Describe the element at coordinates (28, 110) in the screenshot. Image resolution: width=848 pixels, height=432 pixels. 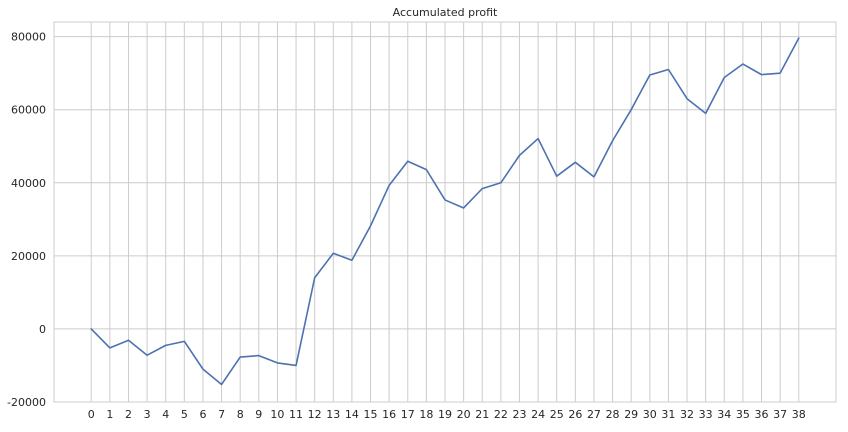
I see `y-tick-label: 60000` at that location.